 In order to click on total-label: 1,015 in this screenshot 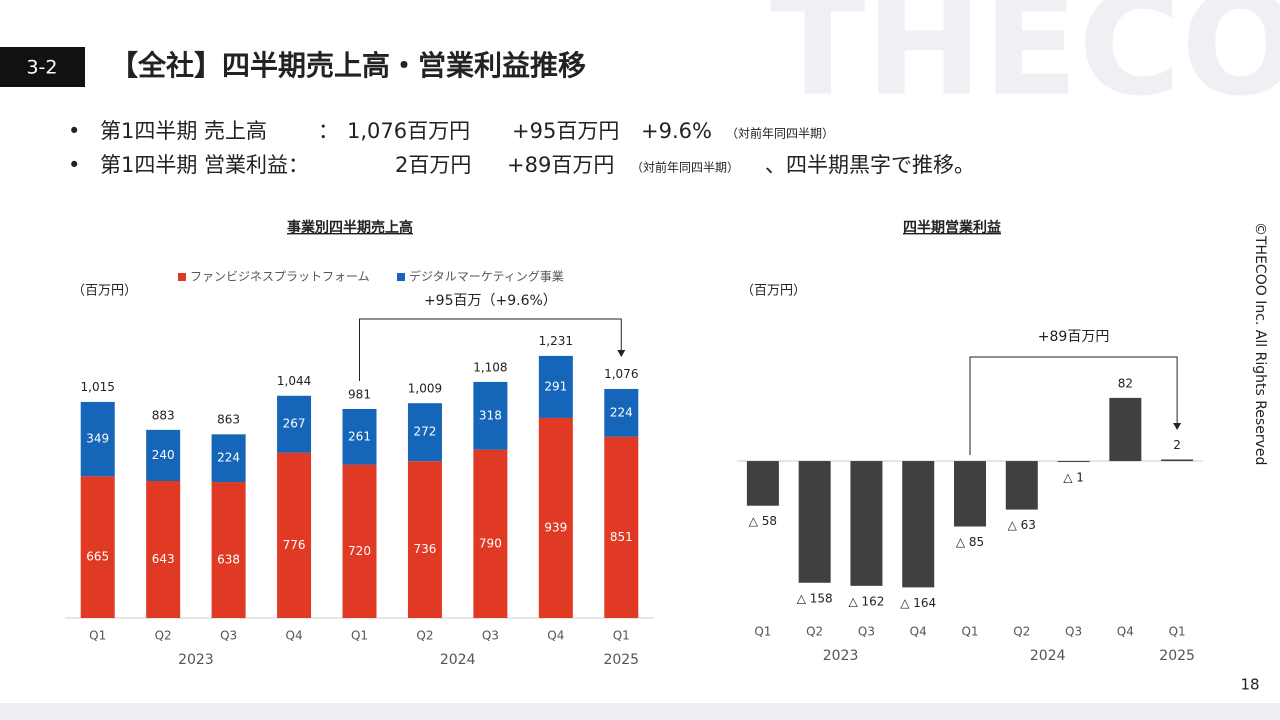, I will do `click(98, 387)`.